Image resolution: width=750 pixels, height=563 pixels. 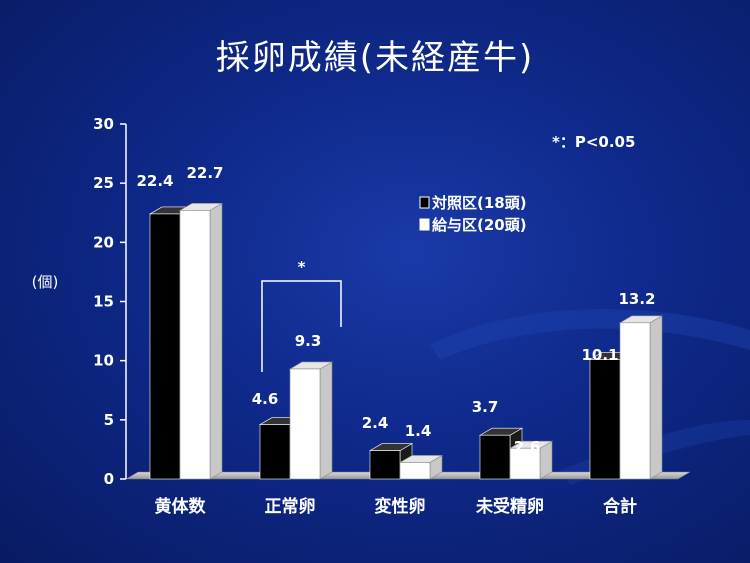 I want to click on y-tick-label-1: 5, so click(x=109, y=420).